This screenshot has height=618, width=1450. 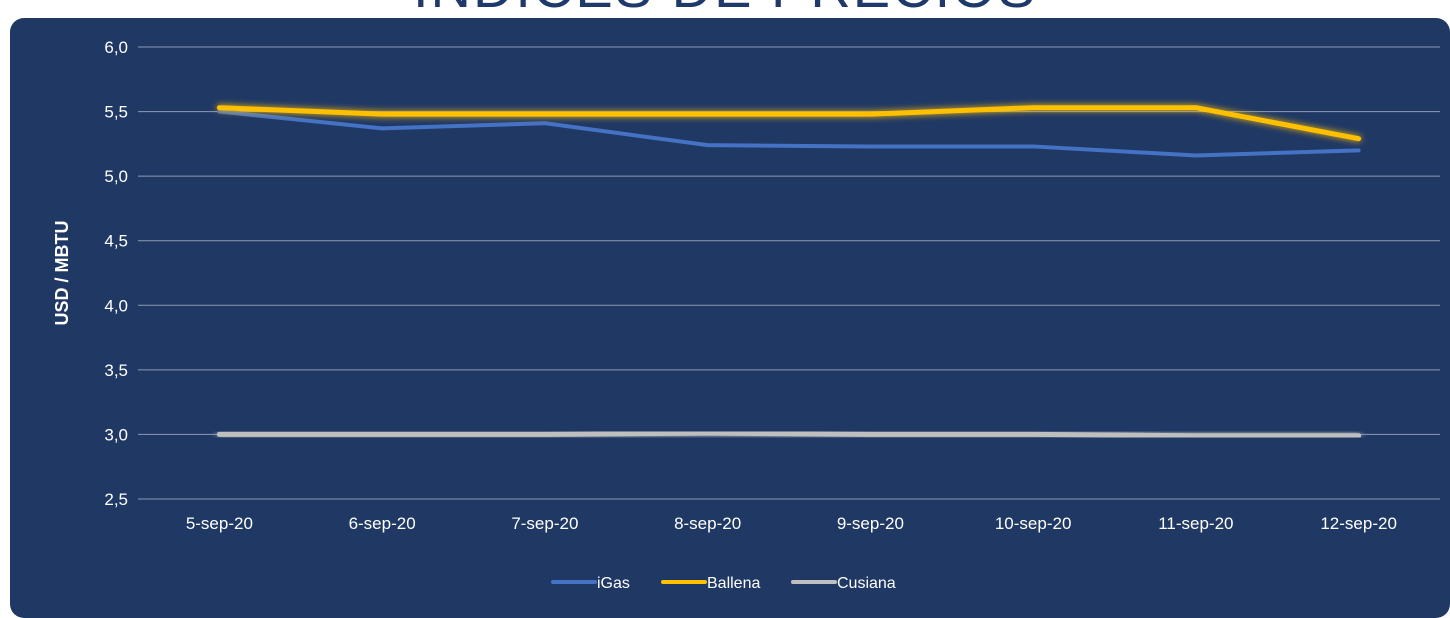 I want to click on x-tick-label: 10-sep-20, so click(x=1033, y=523).